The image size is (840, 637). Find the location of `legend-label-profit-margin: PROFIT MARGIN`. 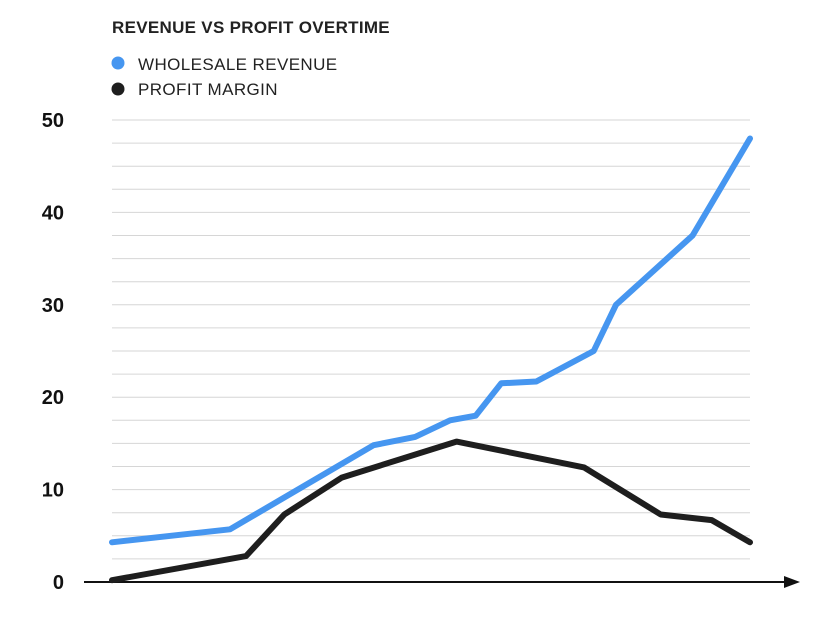

legend-label-profit-margin: PROFIT MARGIN is located at coordinates (208, 89).